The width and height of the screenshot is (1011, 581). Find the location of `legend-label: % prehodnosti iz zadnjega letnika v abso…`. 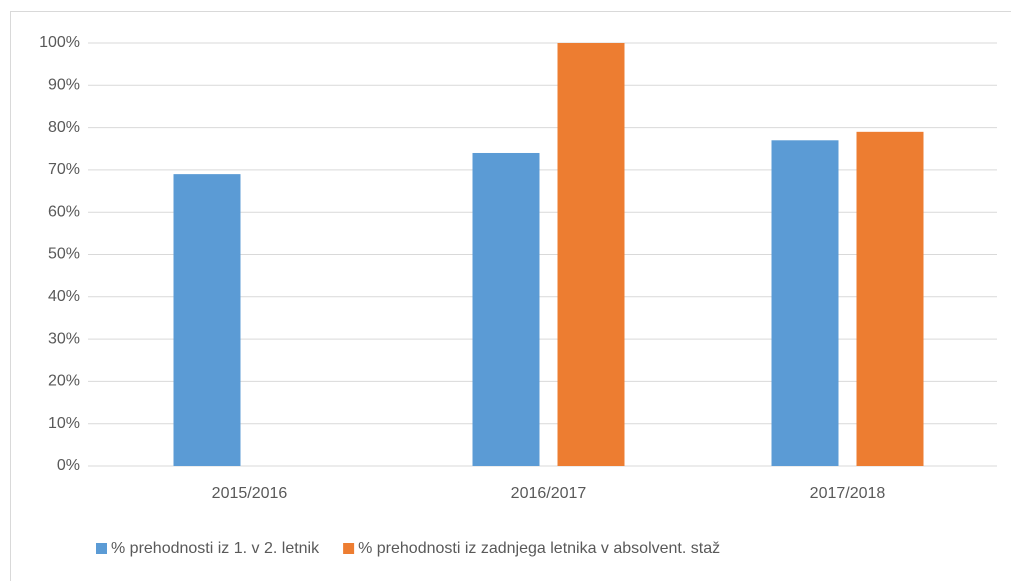

legend-label: % prehodnosti iz zadnjega letnika v abso… is located at coordinates (539, 548).